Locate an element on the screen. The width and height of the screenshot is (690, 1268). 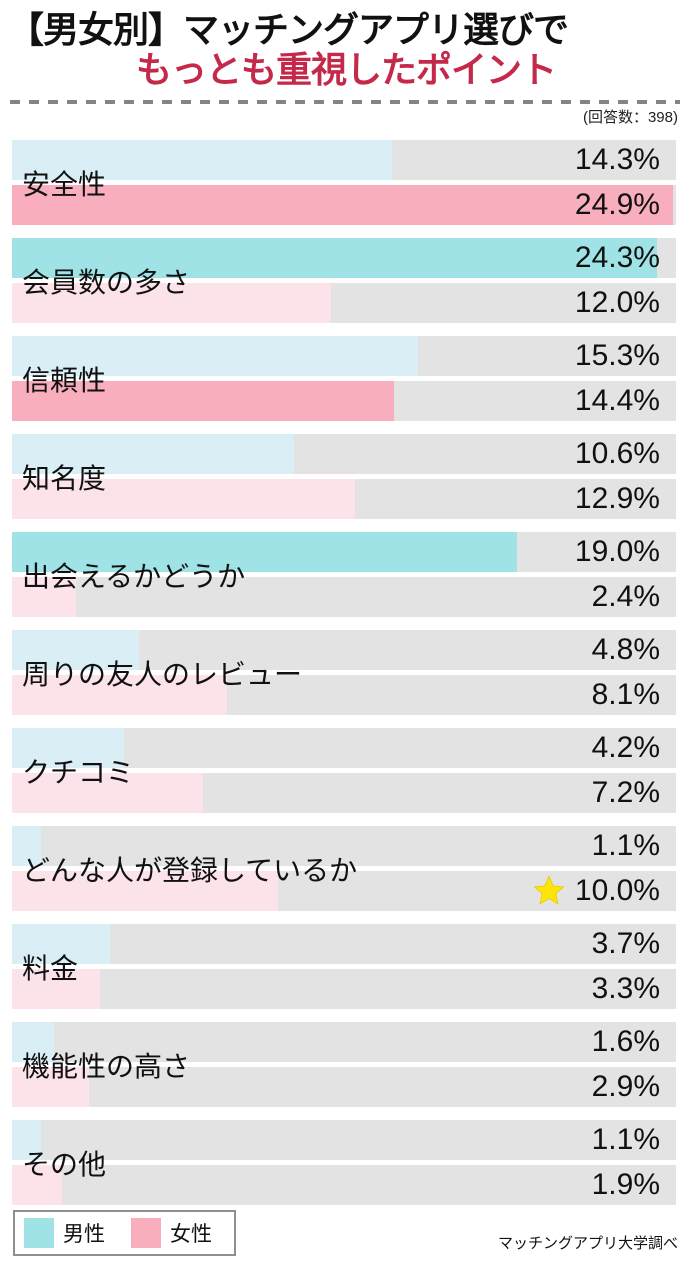
category-label: 知名度 is located at coordinates (64, 478).